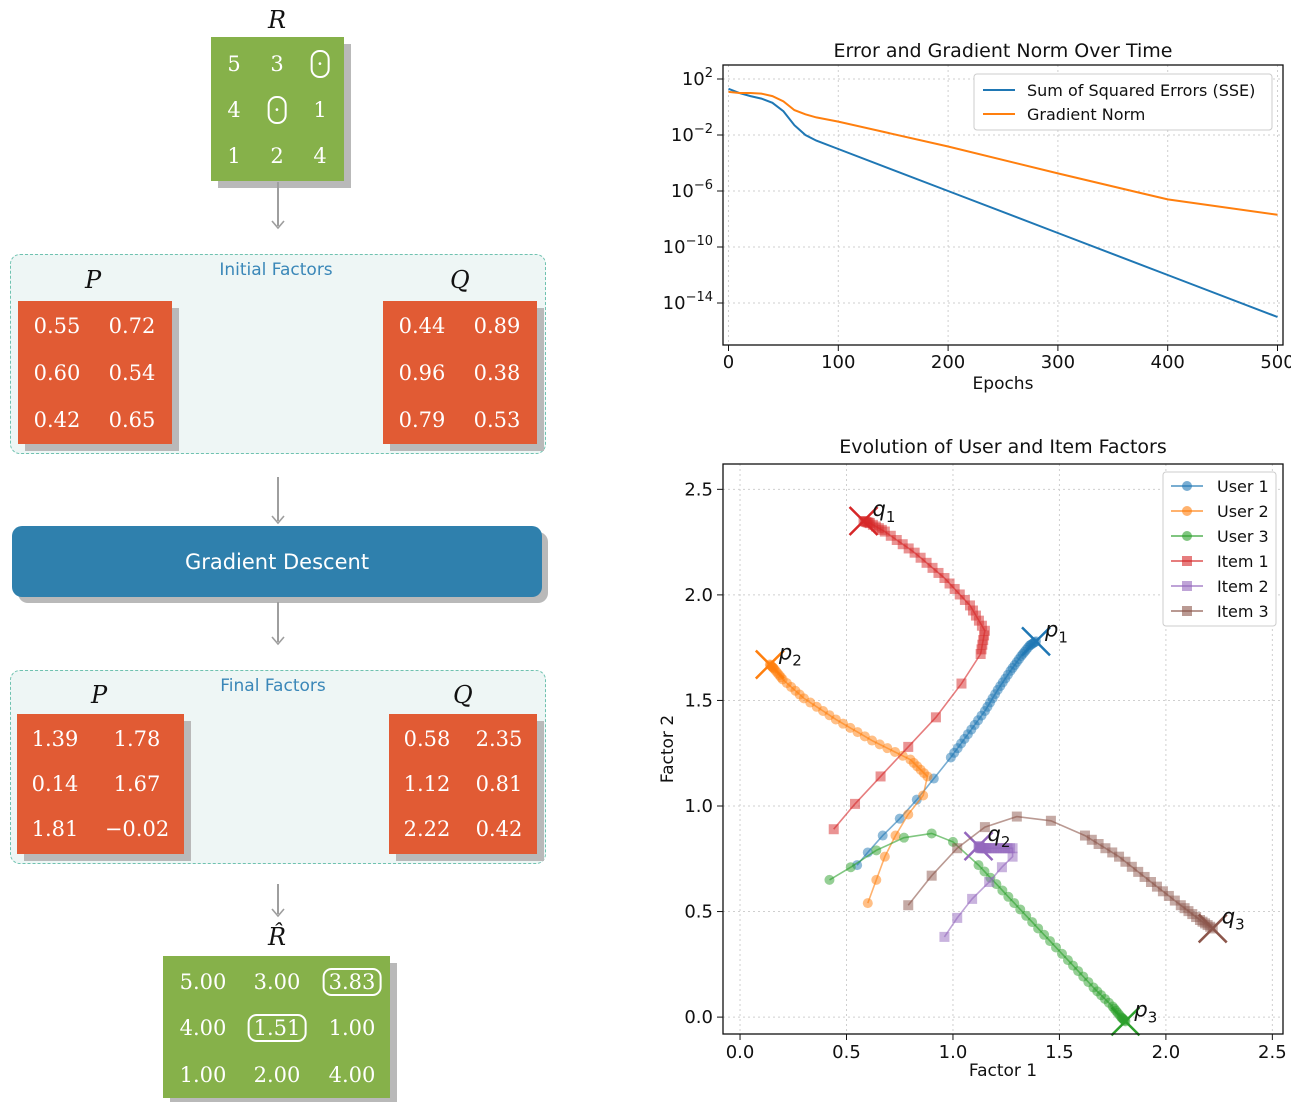 This screenshot has width=1296, height=1102. I want to click on x-tick-label: 200, so click(948, 362).